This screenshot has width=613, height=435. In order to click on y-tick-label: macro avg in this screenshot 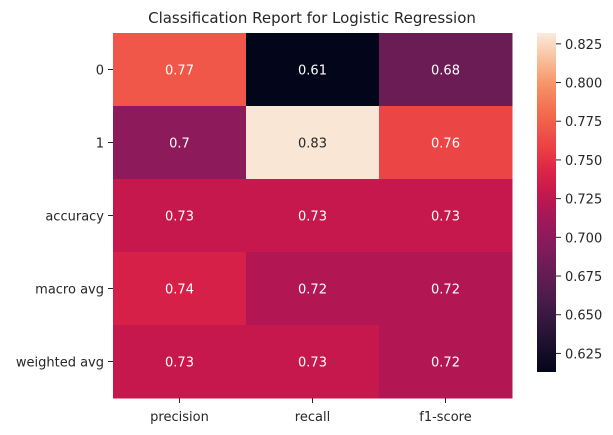, I will do `click(69, 290)`.